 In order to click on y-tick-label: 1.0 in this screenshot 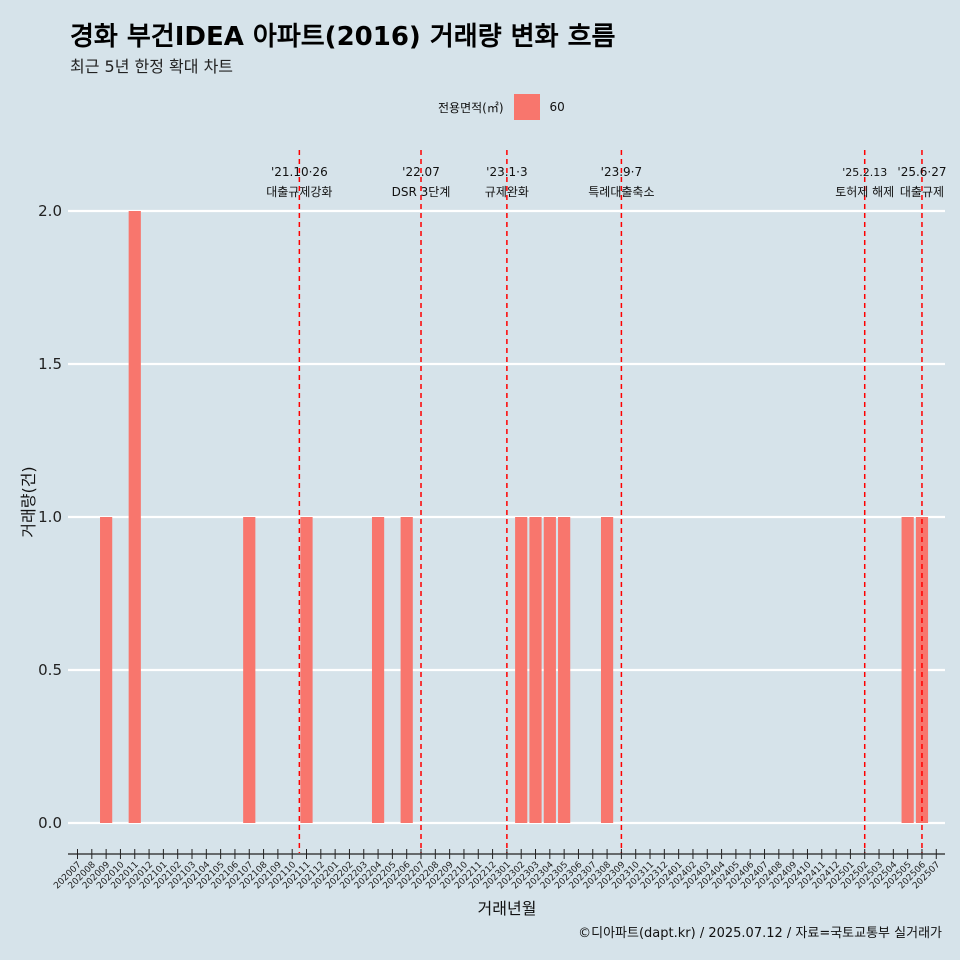, I will do `click(50, 517)`.